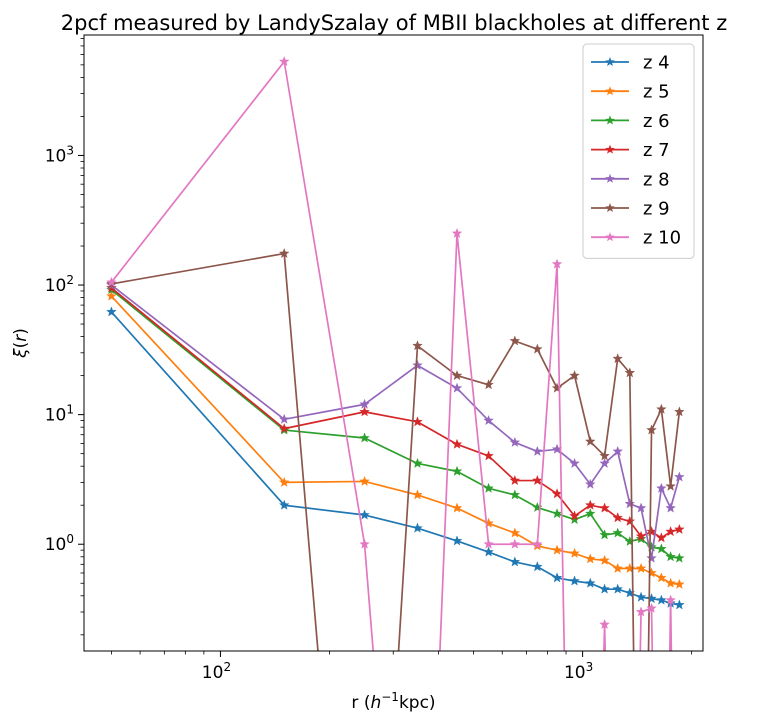 This screenshot has width=773, height=725. What do you see at coordinates (656, 179) in the screenshot?
I see `legend-label: z 8` at bounding box center [656, 179].